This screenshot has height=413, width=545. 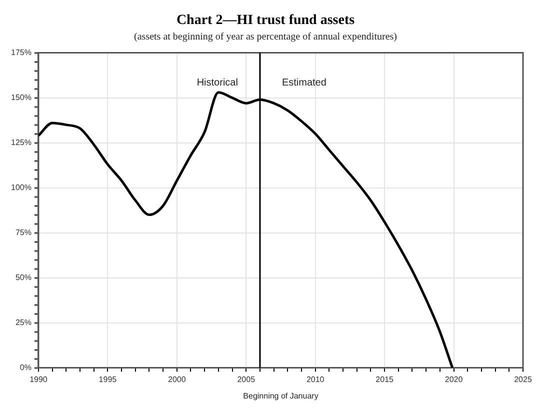 What do you see at coordinates (217, 83) in the screenshot?
I see `annotation: Historical` at bounding box center [217, 83].